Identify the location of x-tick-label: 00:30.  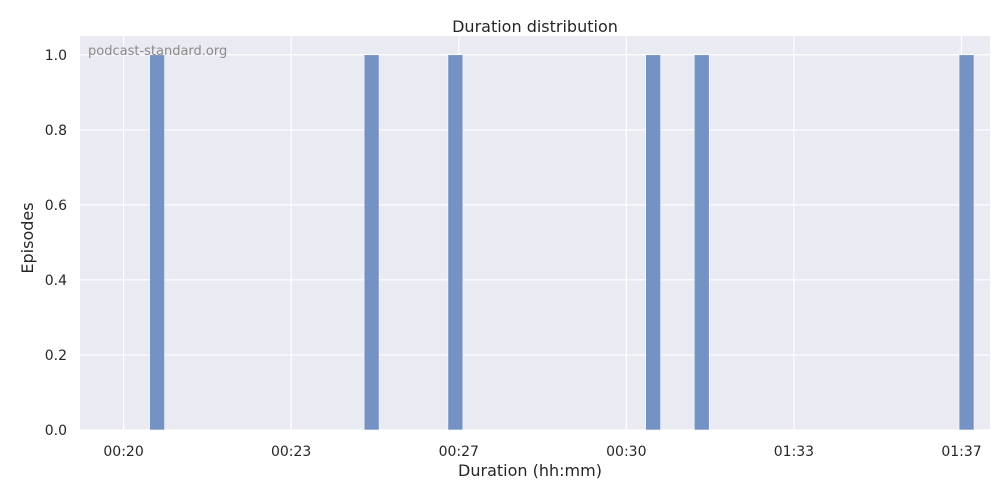
(626, 452).